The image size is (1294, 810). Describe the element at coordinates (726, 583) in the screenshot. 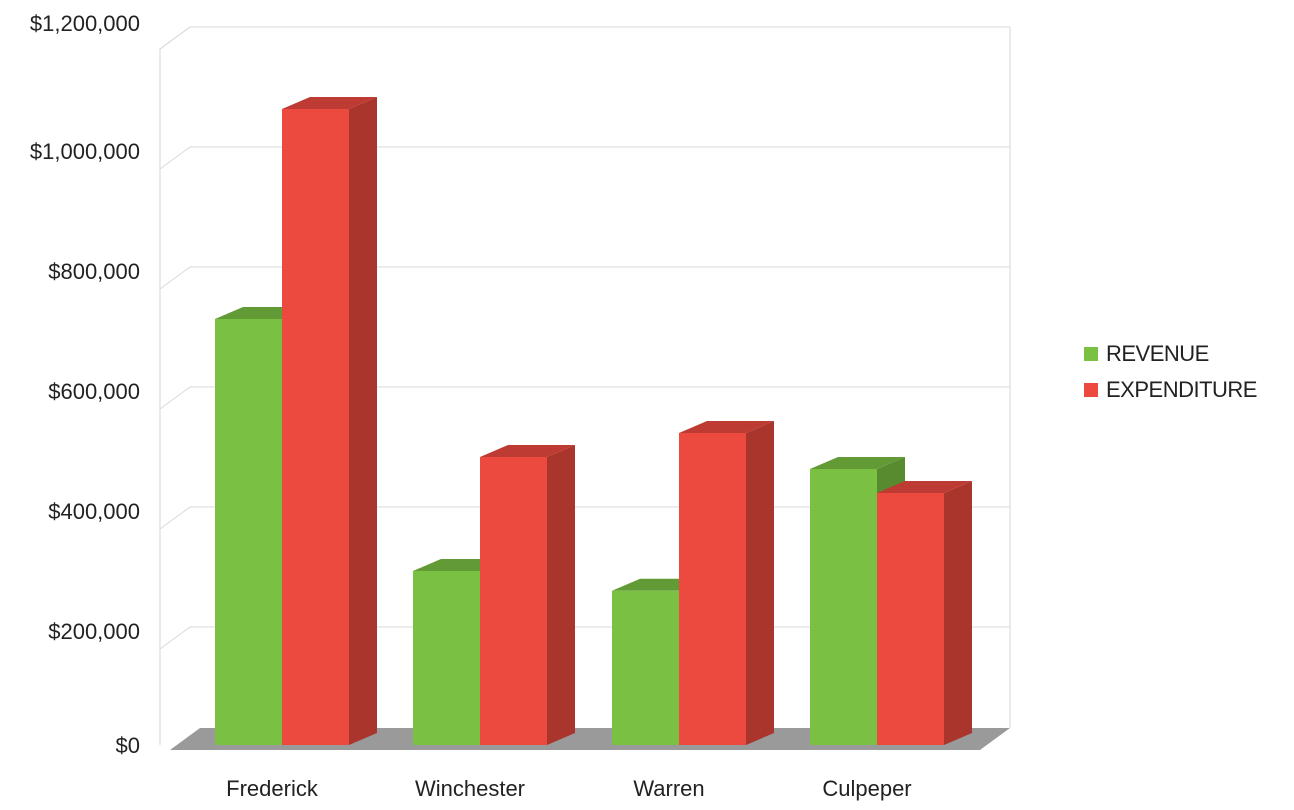

I see `bar-expenditure-warren` at that location.